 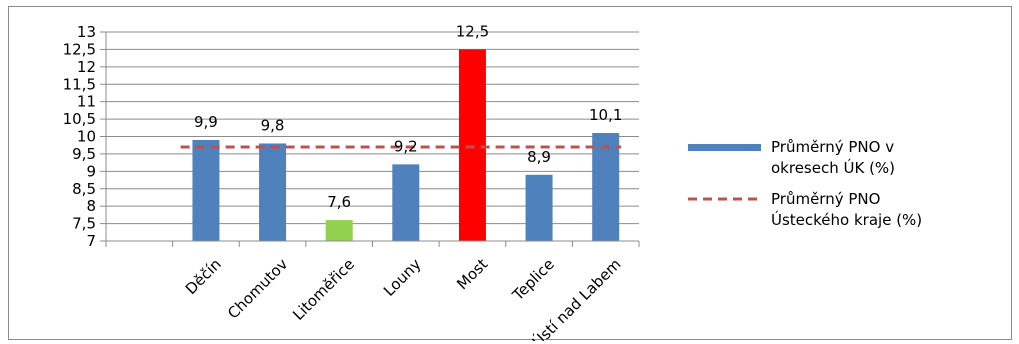 I want to click on category-label: Teplice, so click(x=533, y=280).